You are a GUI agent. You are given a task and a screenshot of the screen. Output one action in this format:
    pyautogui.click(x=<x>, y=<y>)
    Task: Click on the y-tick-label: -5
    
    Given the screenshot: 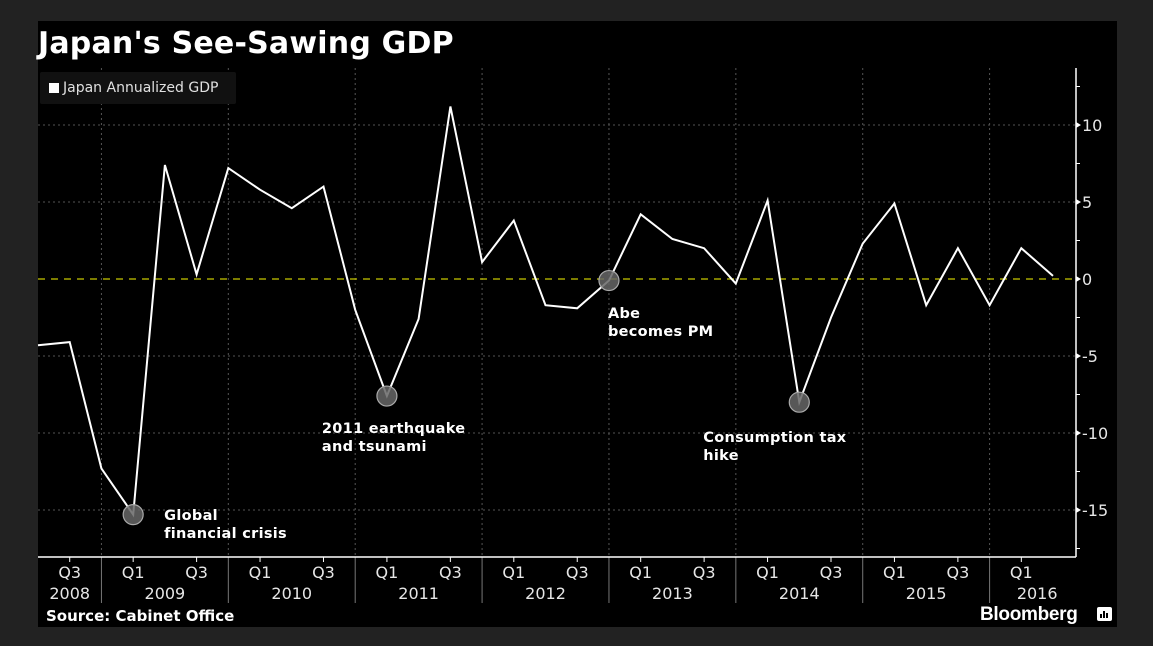 What is the action you would take?
    pyautogui.click(x=1090, y=356)
    